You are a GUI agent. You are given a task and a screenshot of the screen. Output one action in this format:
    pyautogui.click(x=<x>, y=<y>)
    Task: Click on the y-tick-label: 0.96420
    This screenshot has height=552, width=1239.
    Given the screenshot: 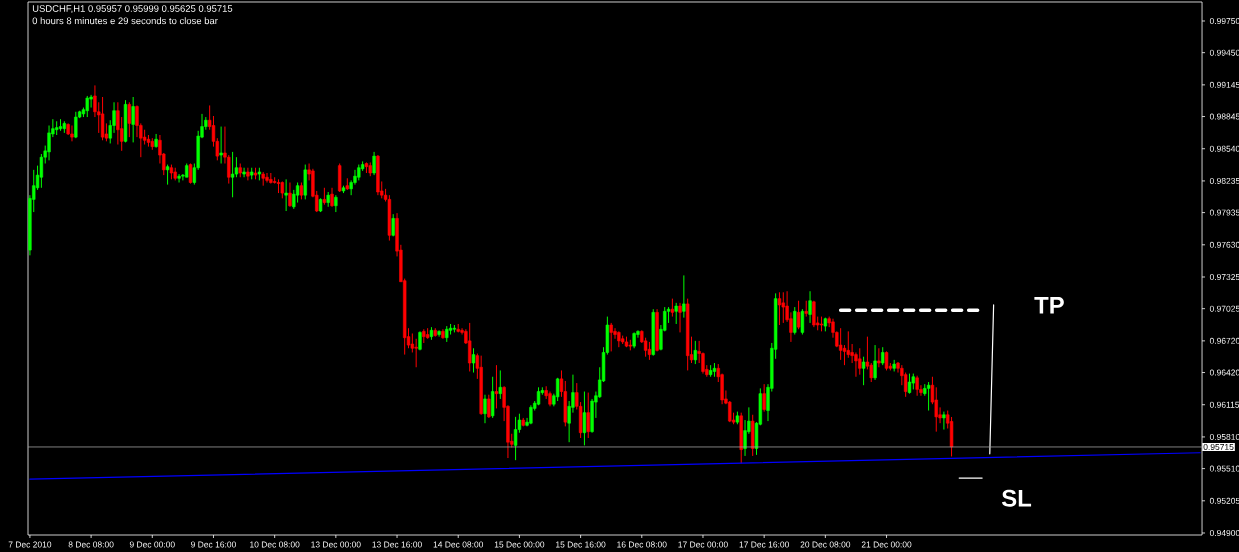 What is the action you would take?
    pyautogui.click(x=1224, y=372)
    